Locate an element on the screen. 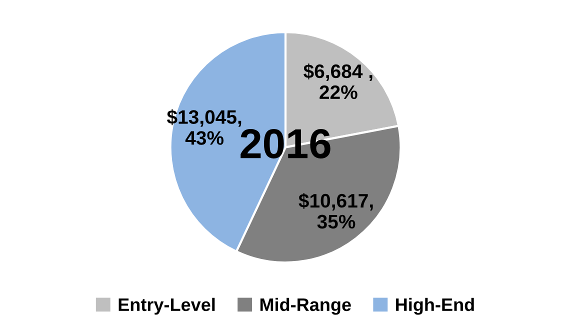 The width and height of the screenshot is (571, 331). data-label: $10,617, 35% is located at coordinates (335, 211).